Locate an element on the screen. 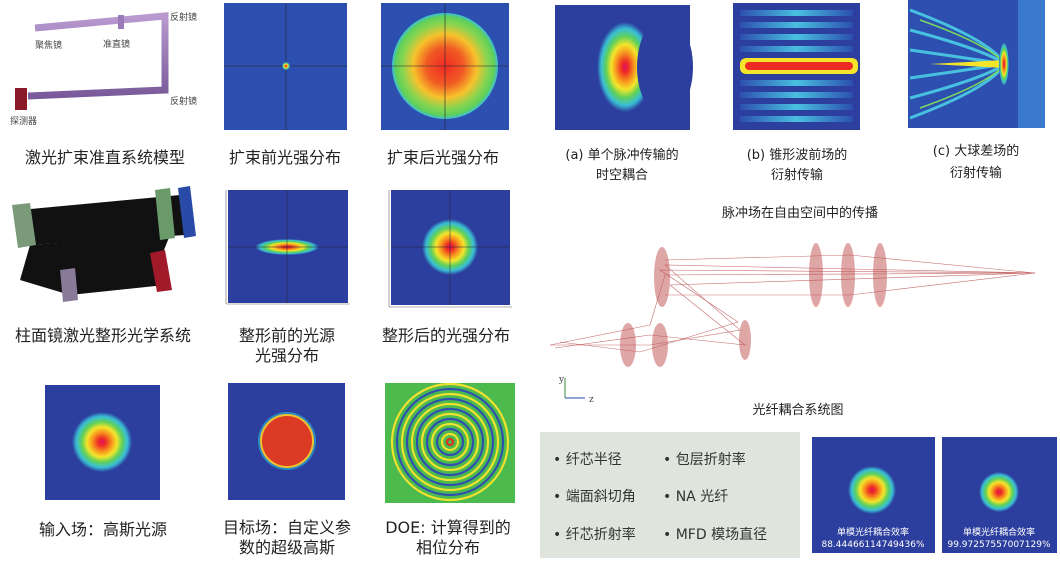  pulse-b is located at coordinates (796, 66).